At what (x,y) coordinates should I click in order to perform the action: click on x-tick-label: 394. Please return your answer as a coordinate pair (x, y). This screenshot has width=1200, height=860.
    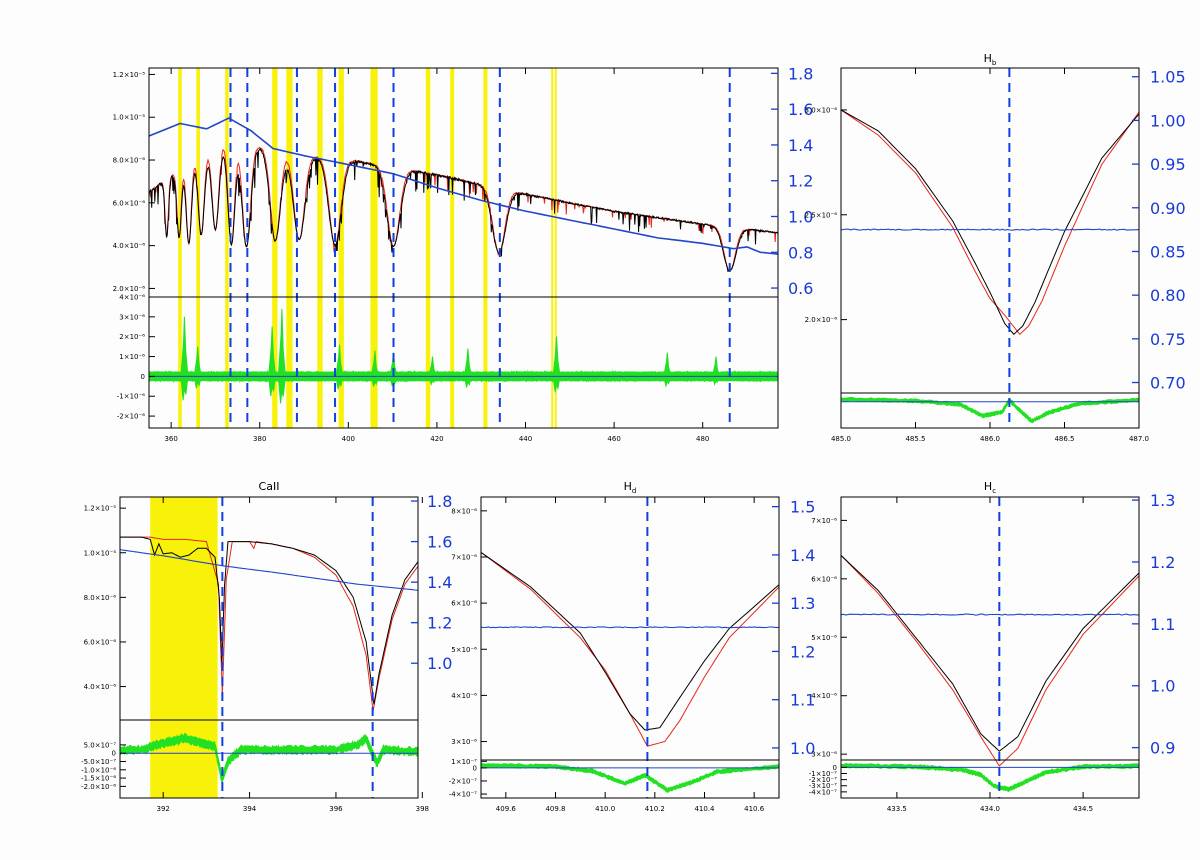
    Looking at the image, I should click on (250, 809).